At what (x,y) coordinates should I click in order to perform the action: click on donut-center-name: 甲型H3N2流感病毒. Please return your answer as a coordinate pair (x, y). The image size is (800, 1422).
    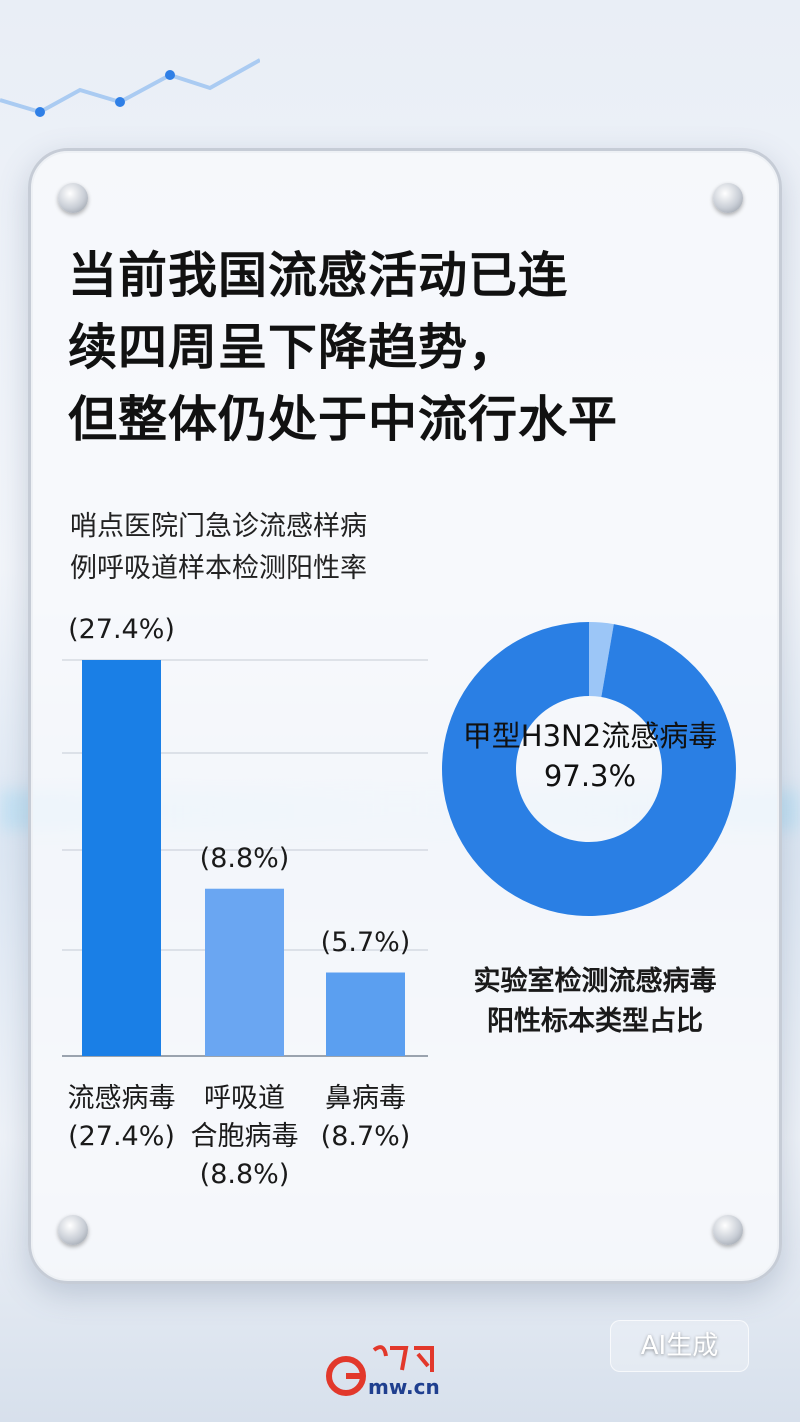
    Looking at the image, I should click on (590, 736).